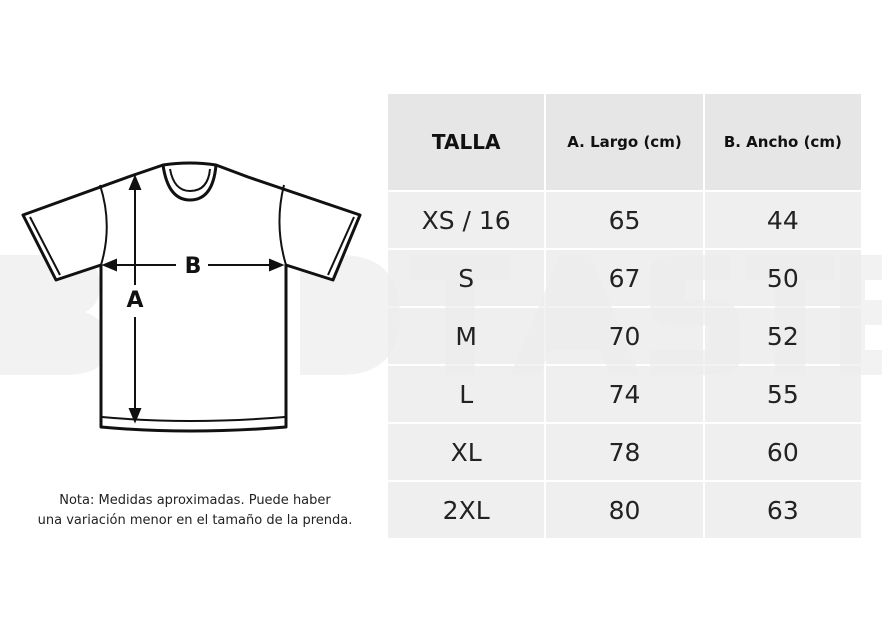 The height and width of the screenshot is (629, 882). I want to click on width-cell: 60, so click(782, 452).